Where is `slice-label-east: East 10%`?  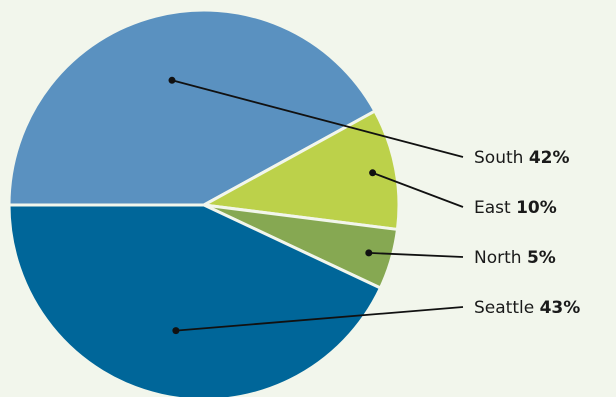
slice-label-east: East 10% is located at coordinates (515, 208).